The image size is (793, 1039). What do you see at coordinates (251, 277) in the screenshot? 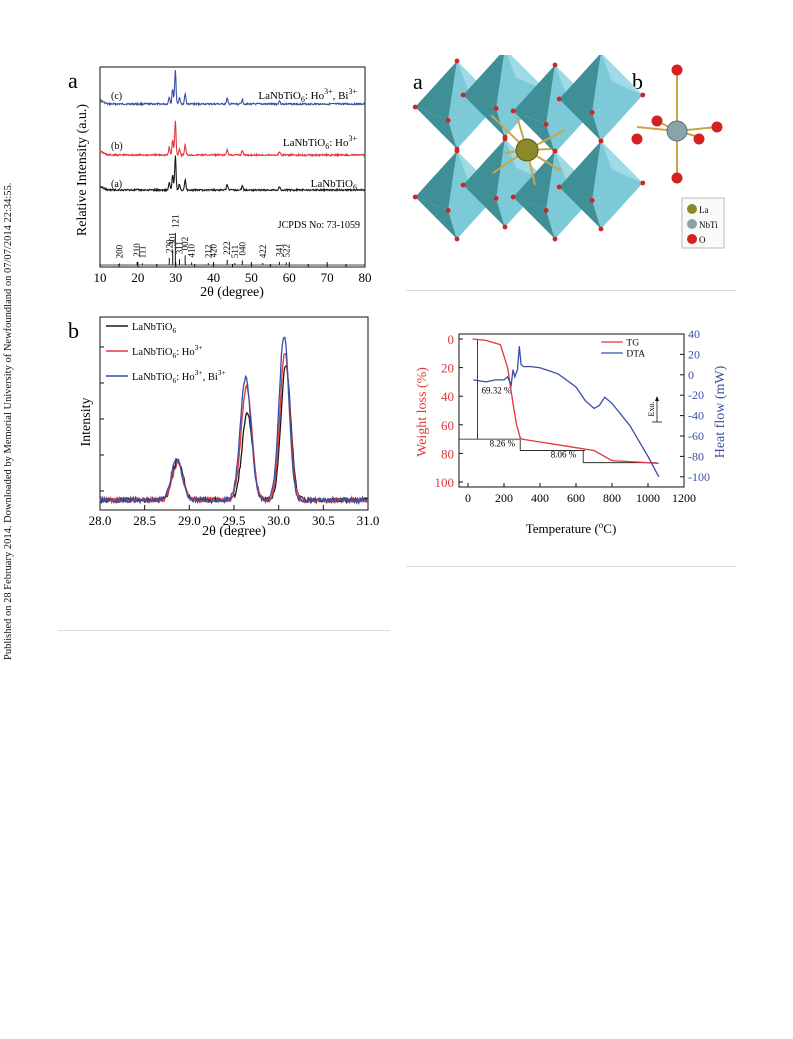
I see `x-tick-label: 50` at bounding box center [251, 277].